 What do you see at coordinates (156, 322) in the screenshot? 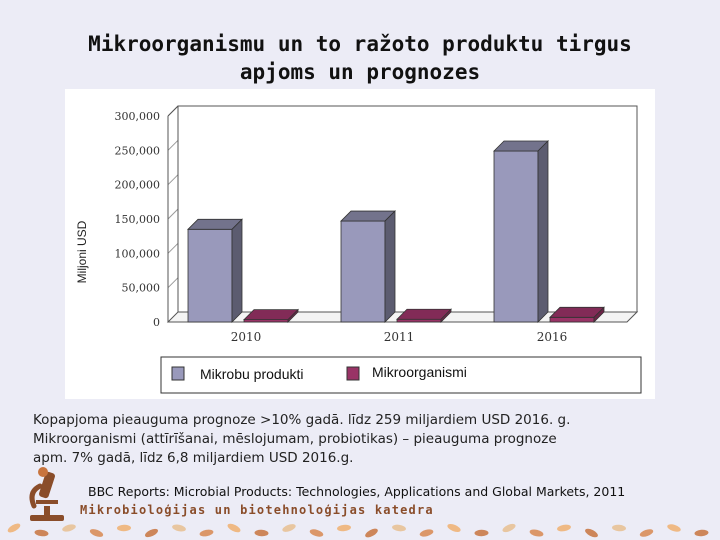
I see `y-tick-label: 0` at bounding box center [156, 322].